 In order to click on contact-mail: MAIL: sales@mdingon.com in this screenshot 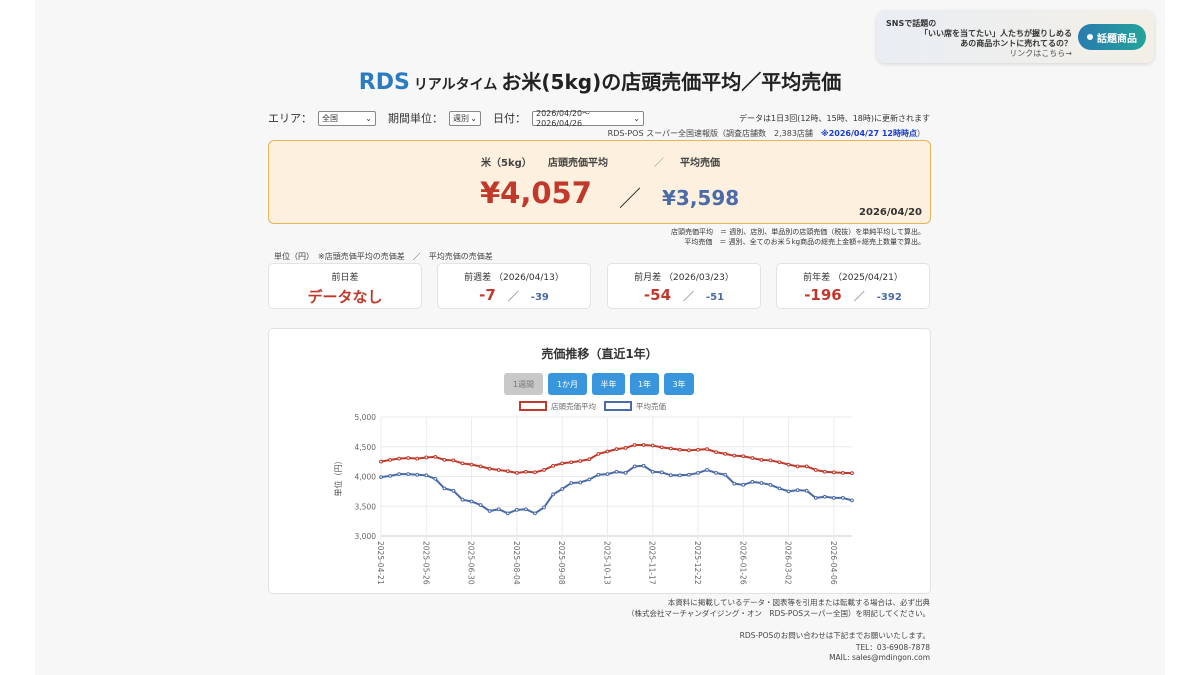, I will do `click(879, 657)`.